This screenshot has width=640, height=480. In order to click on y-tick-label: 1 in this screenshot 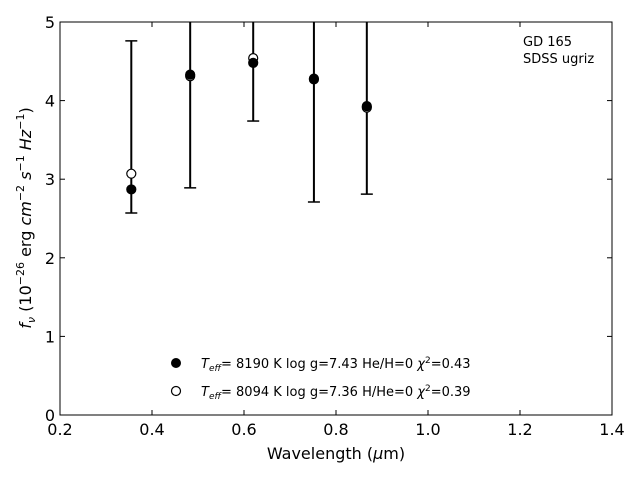, I will do `click(50, 336)`.